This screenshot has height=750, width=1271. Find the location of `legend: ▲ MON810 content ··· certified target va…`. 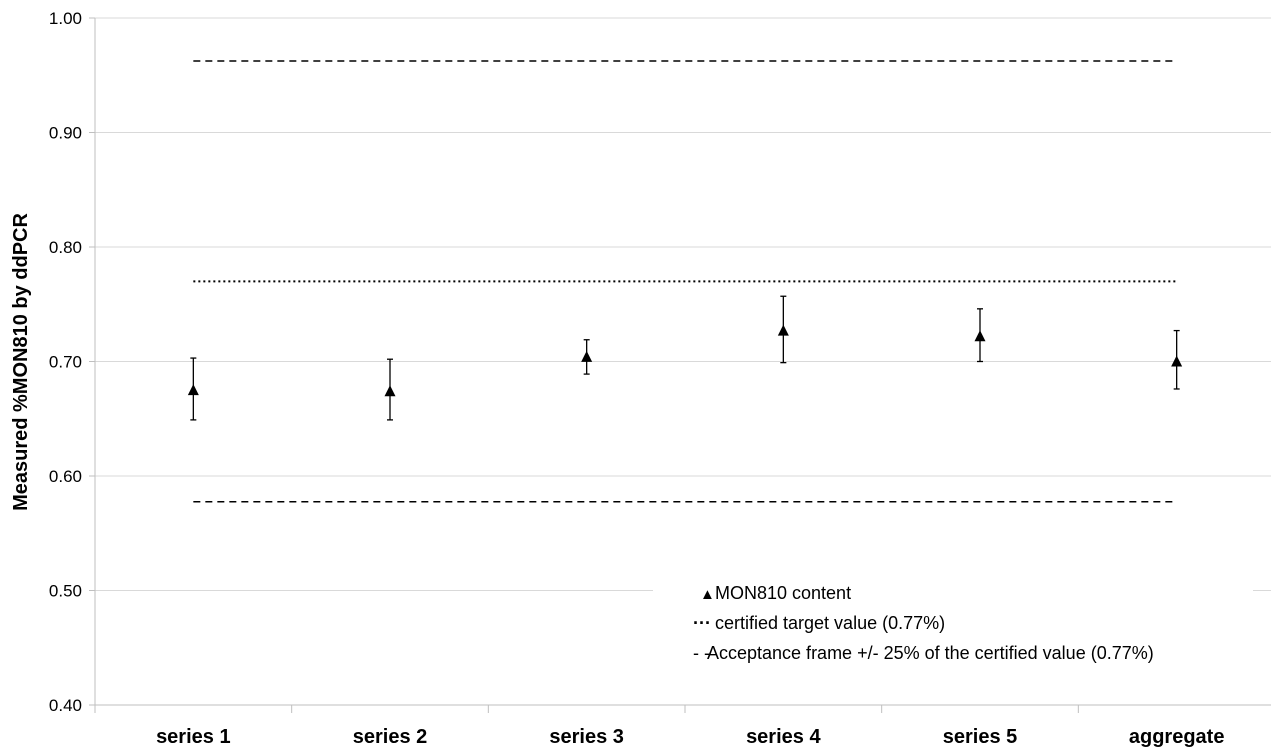

legend: ▲ MON810 content ··· certified target va… is located at coordinates (953, 625).